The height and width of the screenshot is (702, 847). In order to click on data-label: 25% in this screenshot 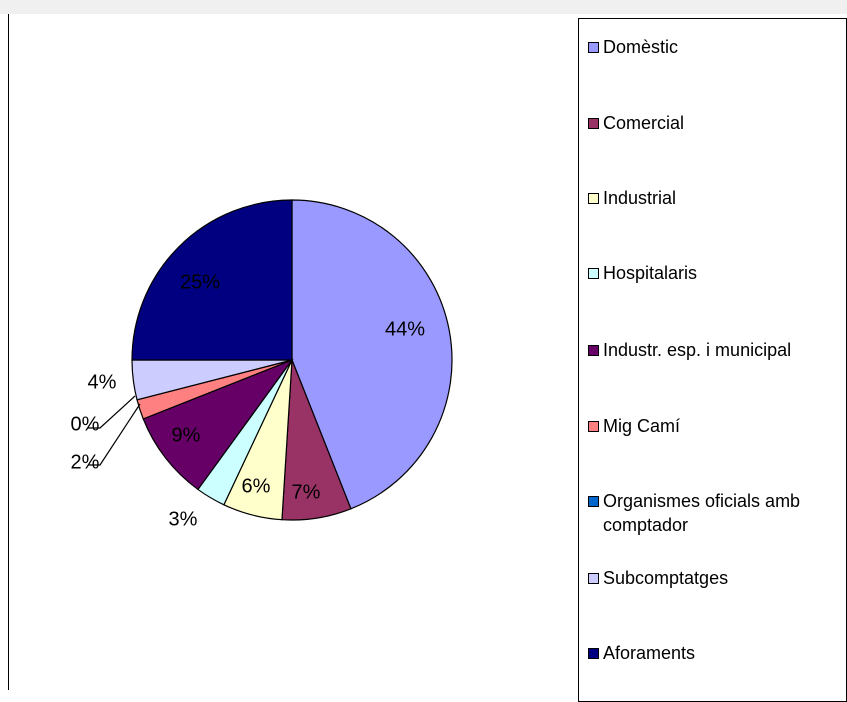, I will do `click(200, 282)`.